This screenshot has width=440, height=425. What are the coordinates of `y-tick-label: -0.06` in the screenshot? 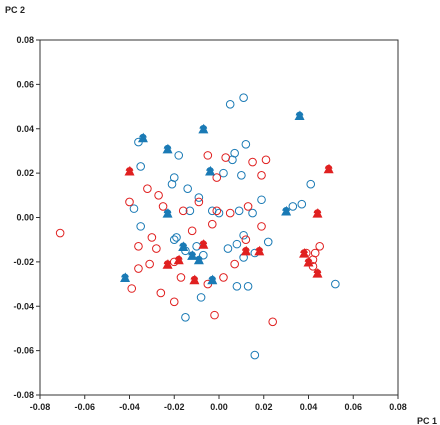 It's located at (23, 351).